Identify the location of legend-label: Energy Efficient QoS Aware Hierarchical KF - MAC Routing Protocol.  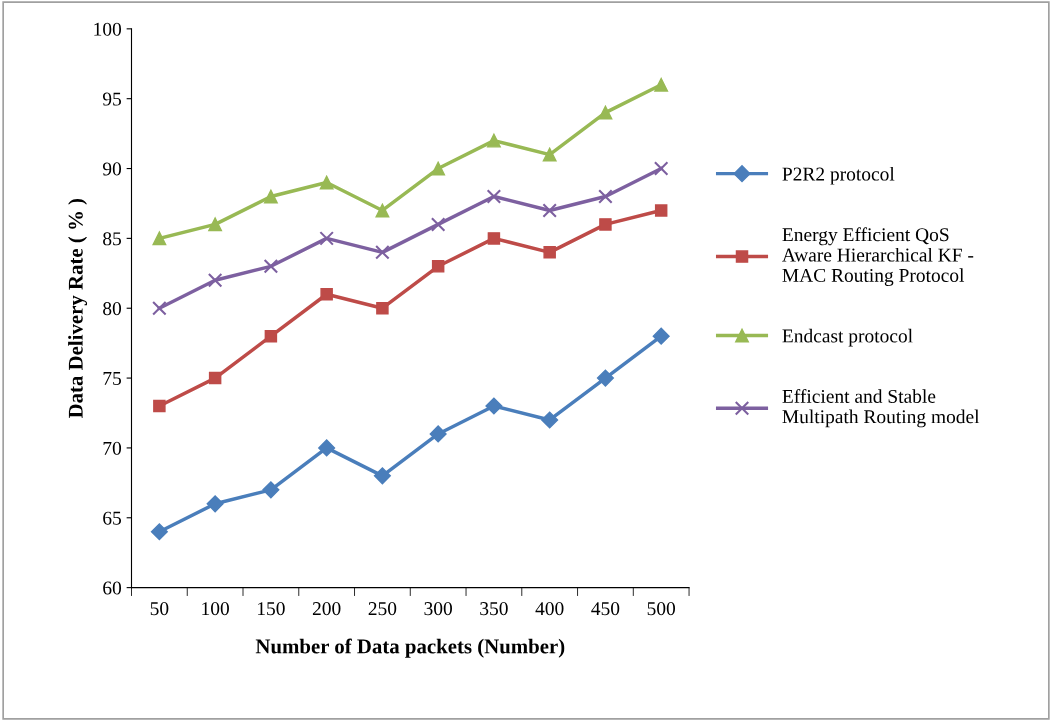
(878, 256).